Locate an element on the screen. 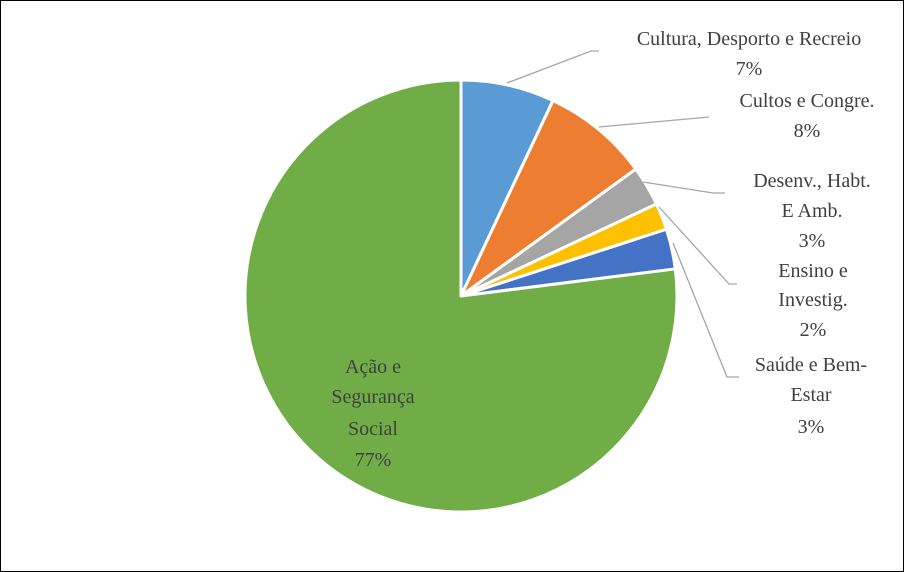 The width and height of the screenshot is (904, 572). data-label-text: Ensino e is located at coordinates (813, 271).